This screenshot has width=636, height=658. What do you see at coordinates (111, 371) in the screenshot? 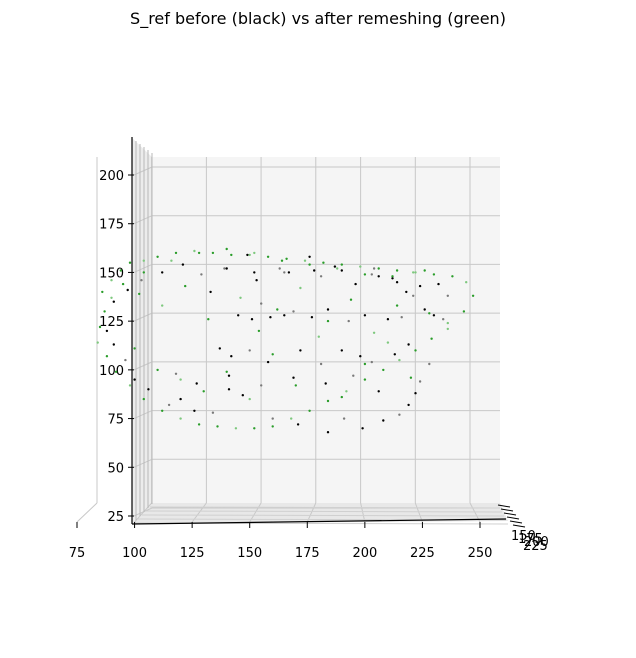
I see `z-tick-label: 100` at bounding box center [111, 371].